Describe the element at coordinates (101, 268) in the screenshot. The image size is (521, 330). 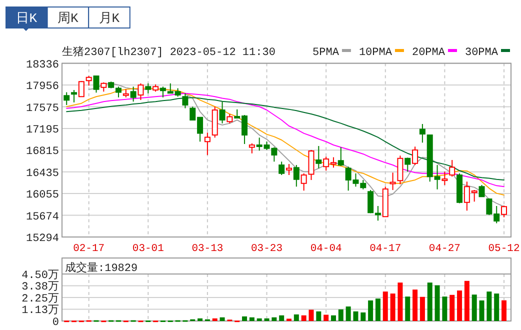
I see `chart-title: 成交量:19829` at that location.